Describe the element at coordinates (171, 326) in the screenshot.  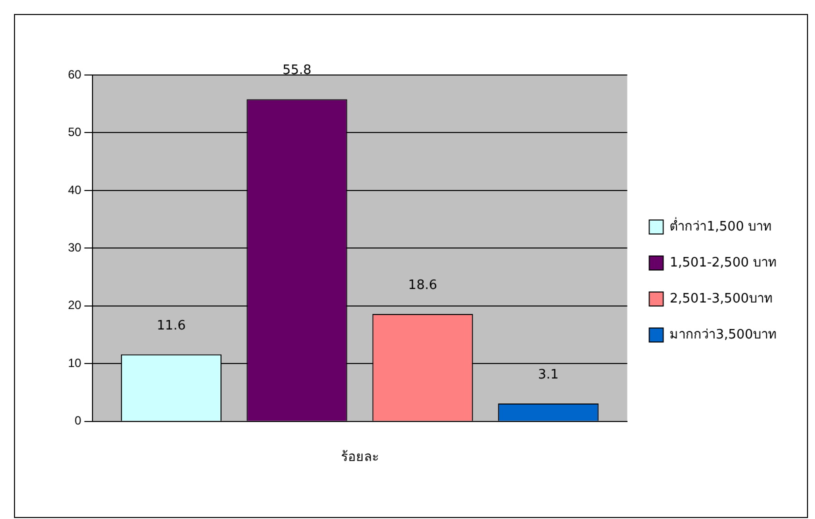
I see `data-label: 11.6` at that location.